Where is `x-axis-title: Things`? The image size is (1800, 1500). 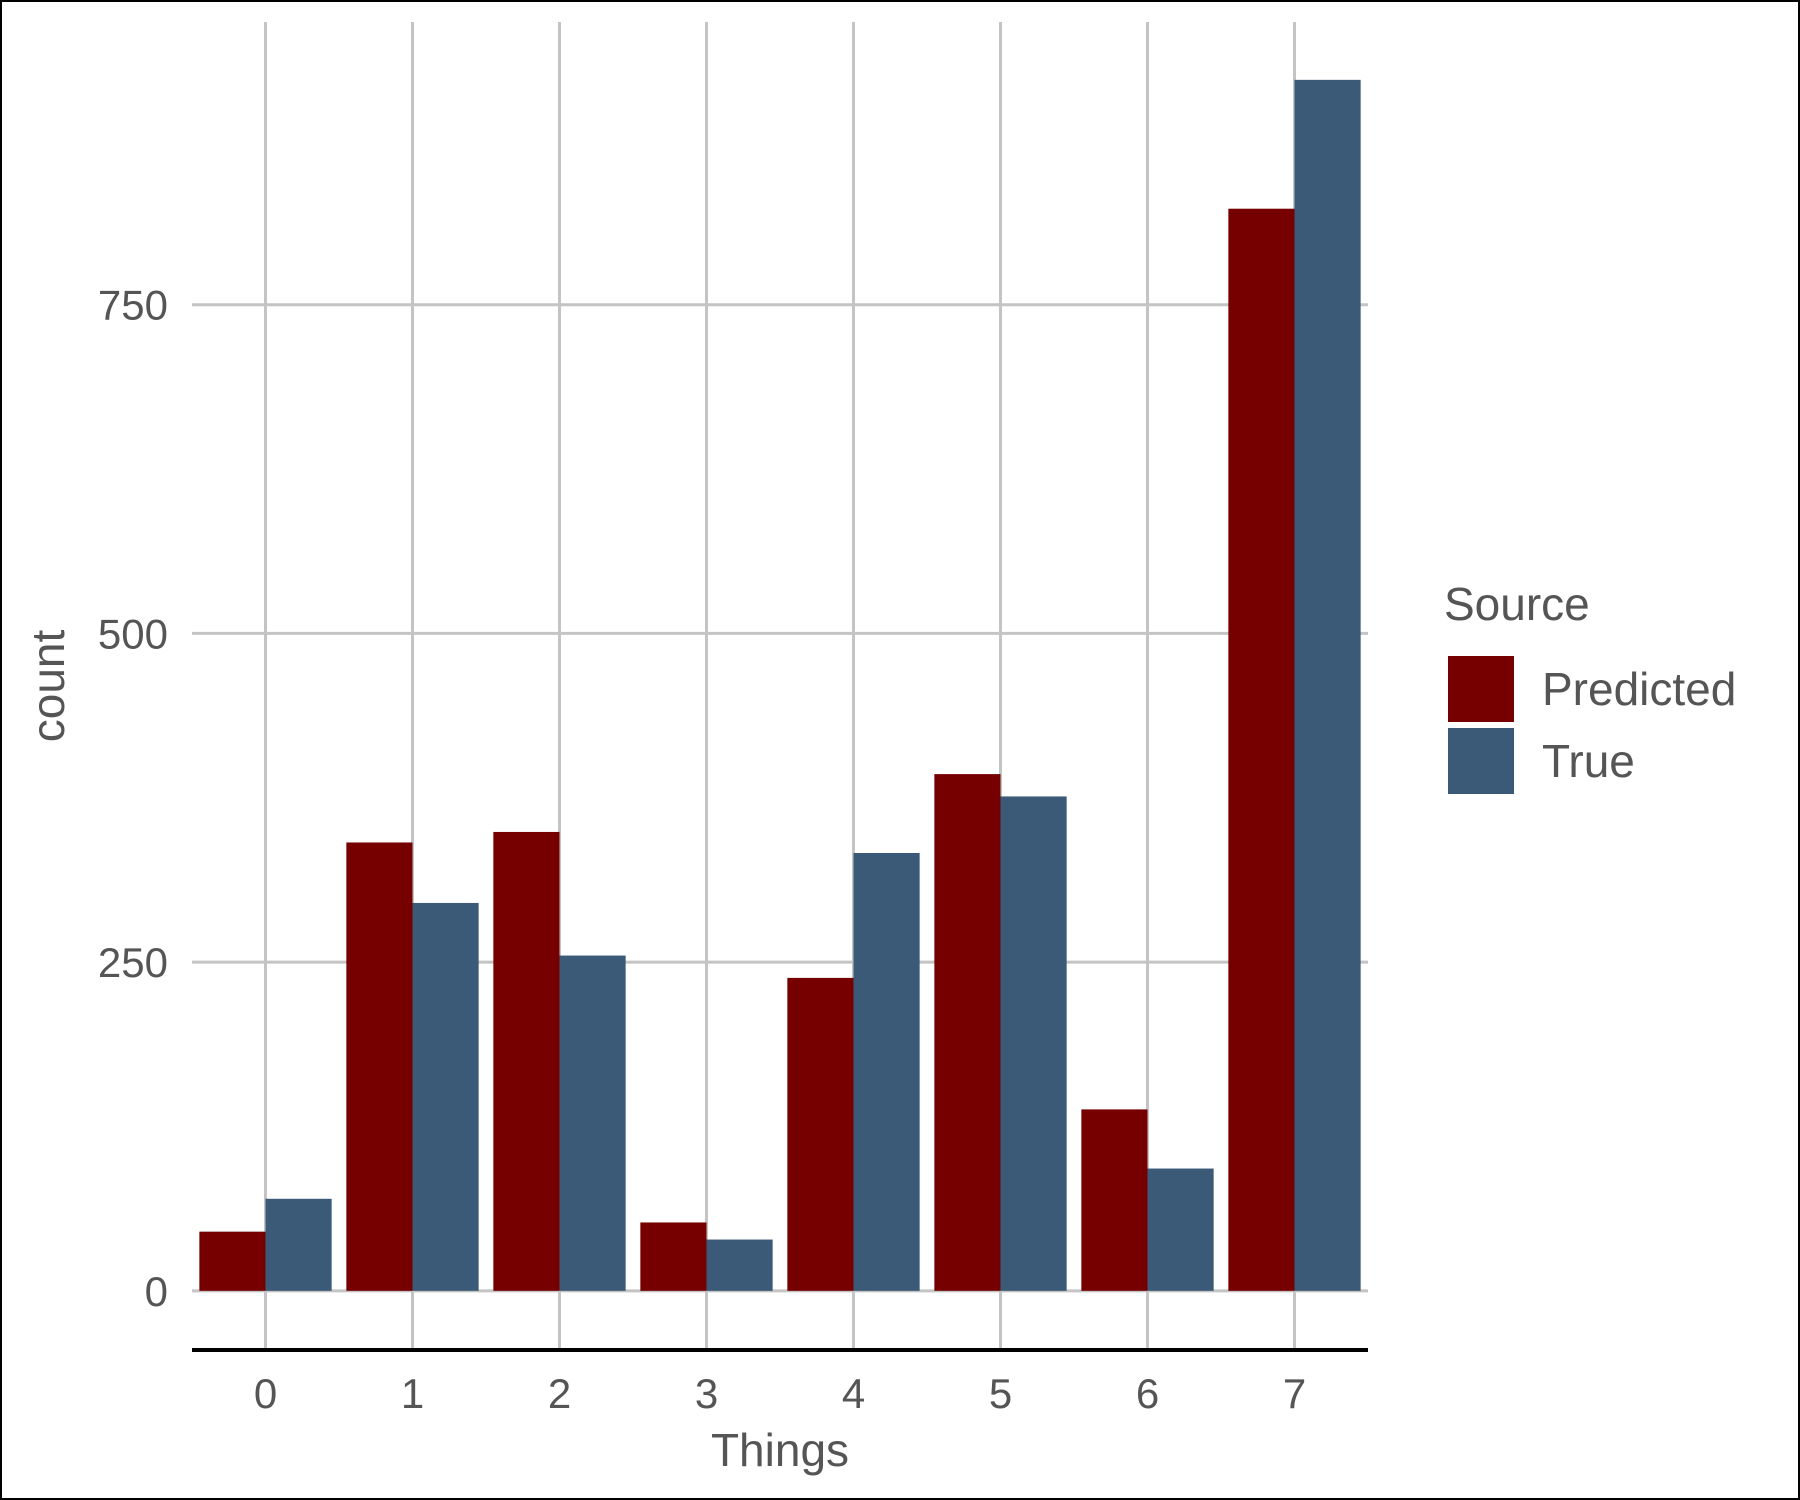
x-axis-title: Things is located at coordinates (780, 1450).